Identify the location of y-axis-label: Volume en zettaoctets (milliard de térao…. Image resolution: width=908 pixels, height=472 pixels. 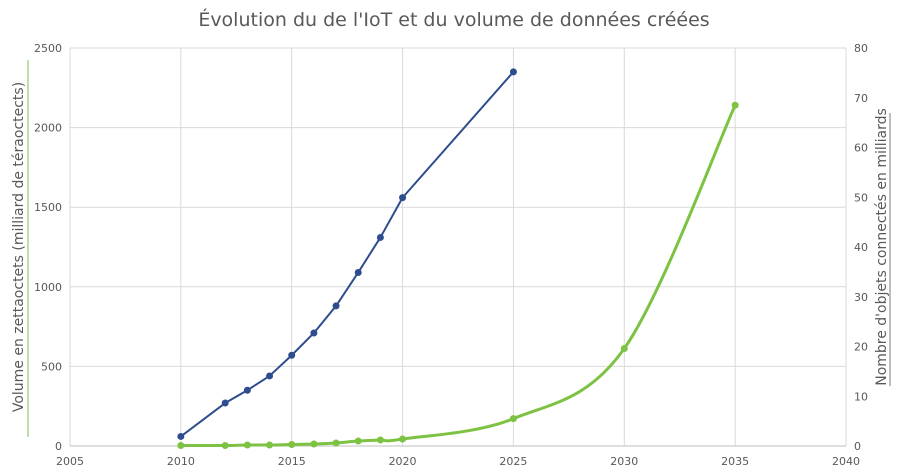
(19, 247).